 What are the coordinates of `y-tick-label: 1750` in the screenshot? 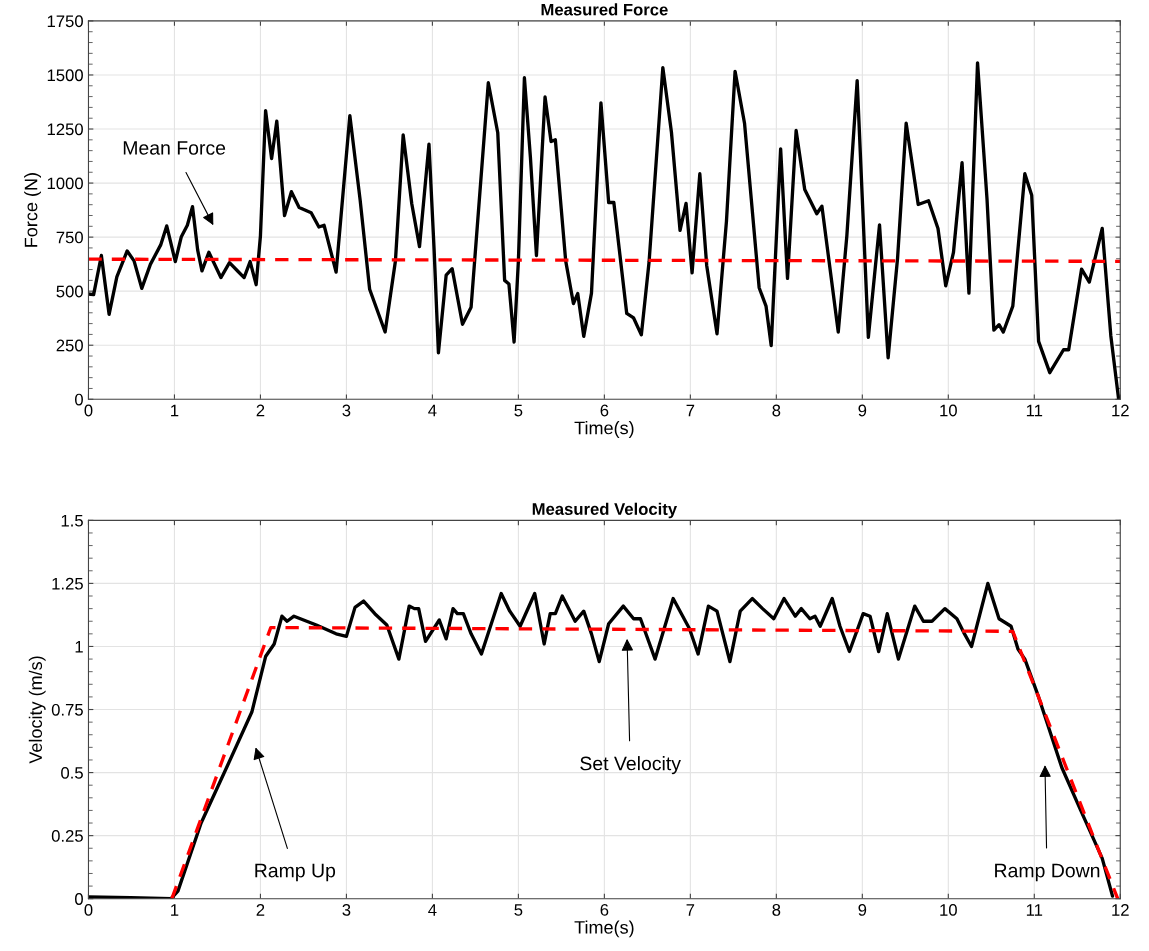 It's located at (65, 21).